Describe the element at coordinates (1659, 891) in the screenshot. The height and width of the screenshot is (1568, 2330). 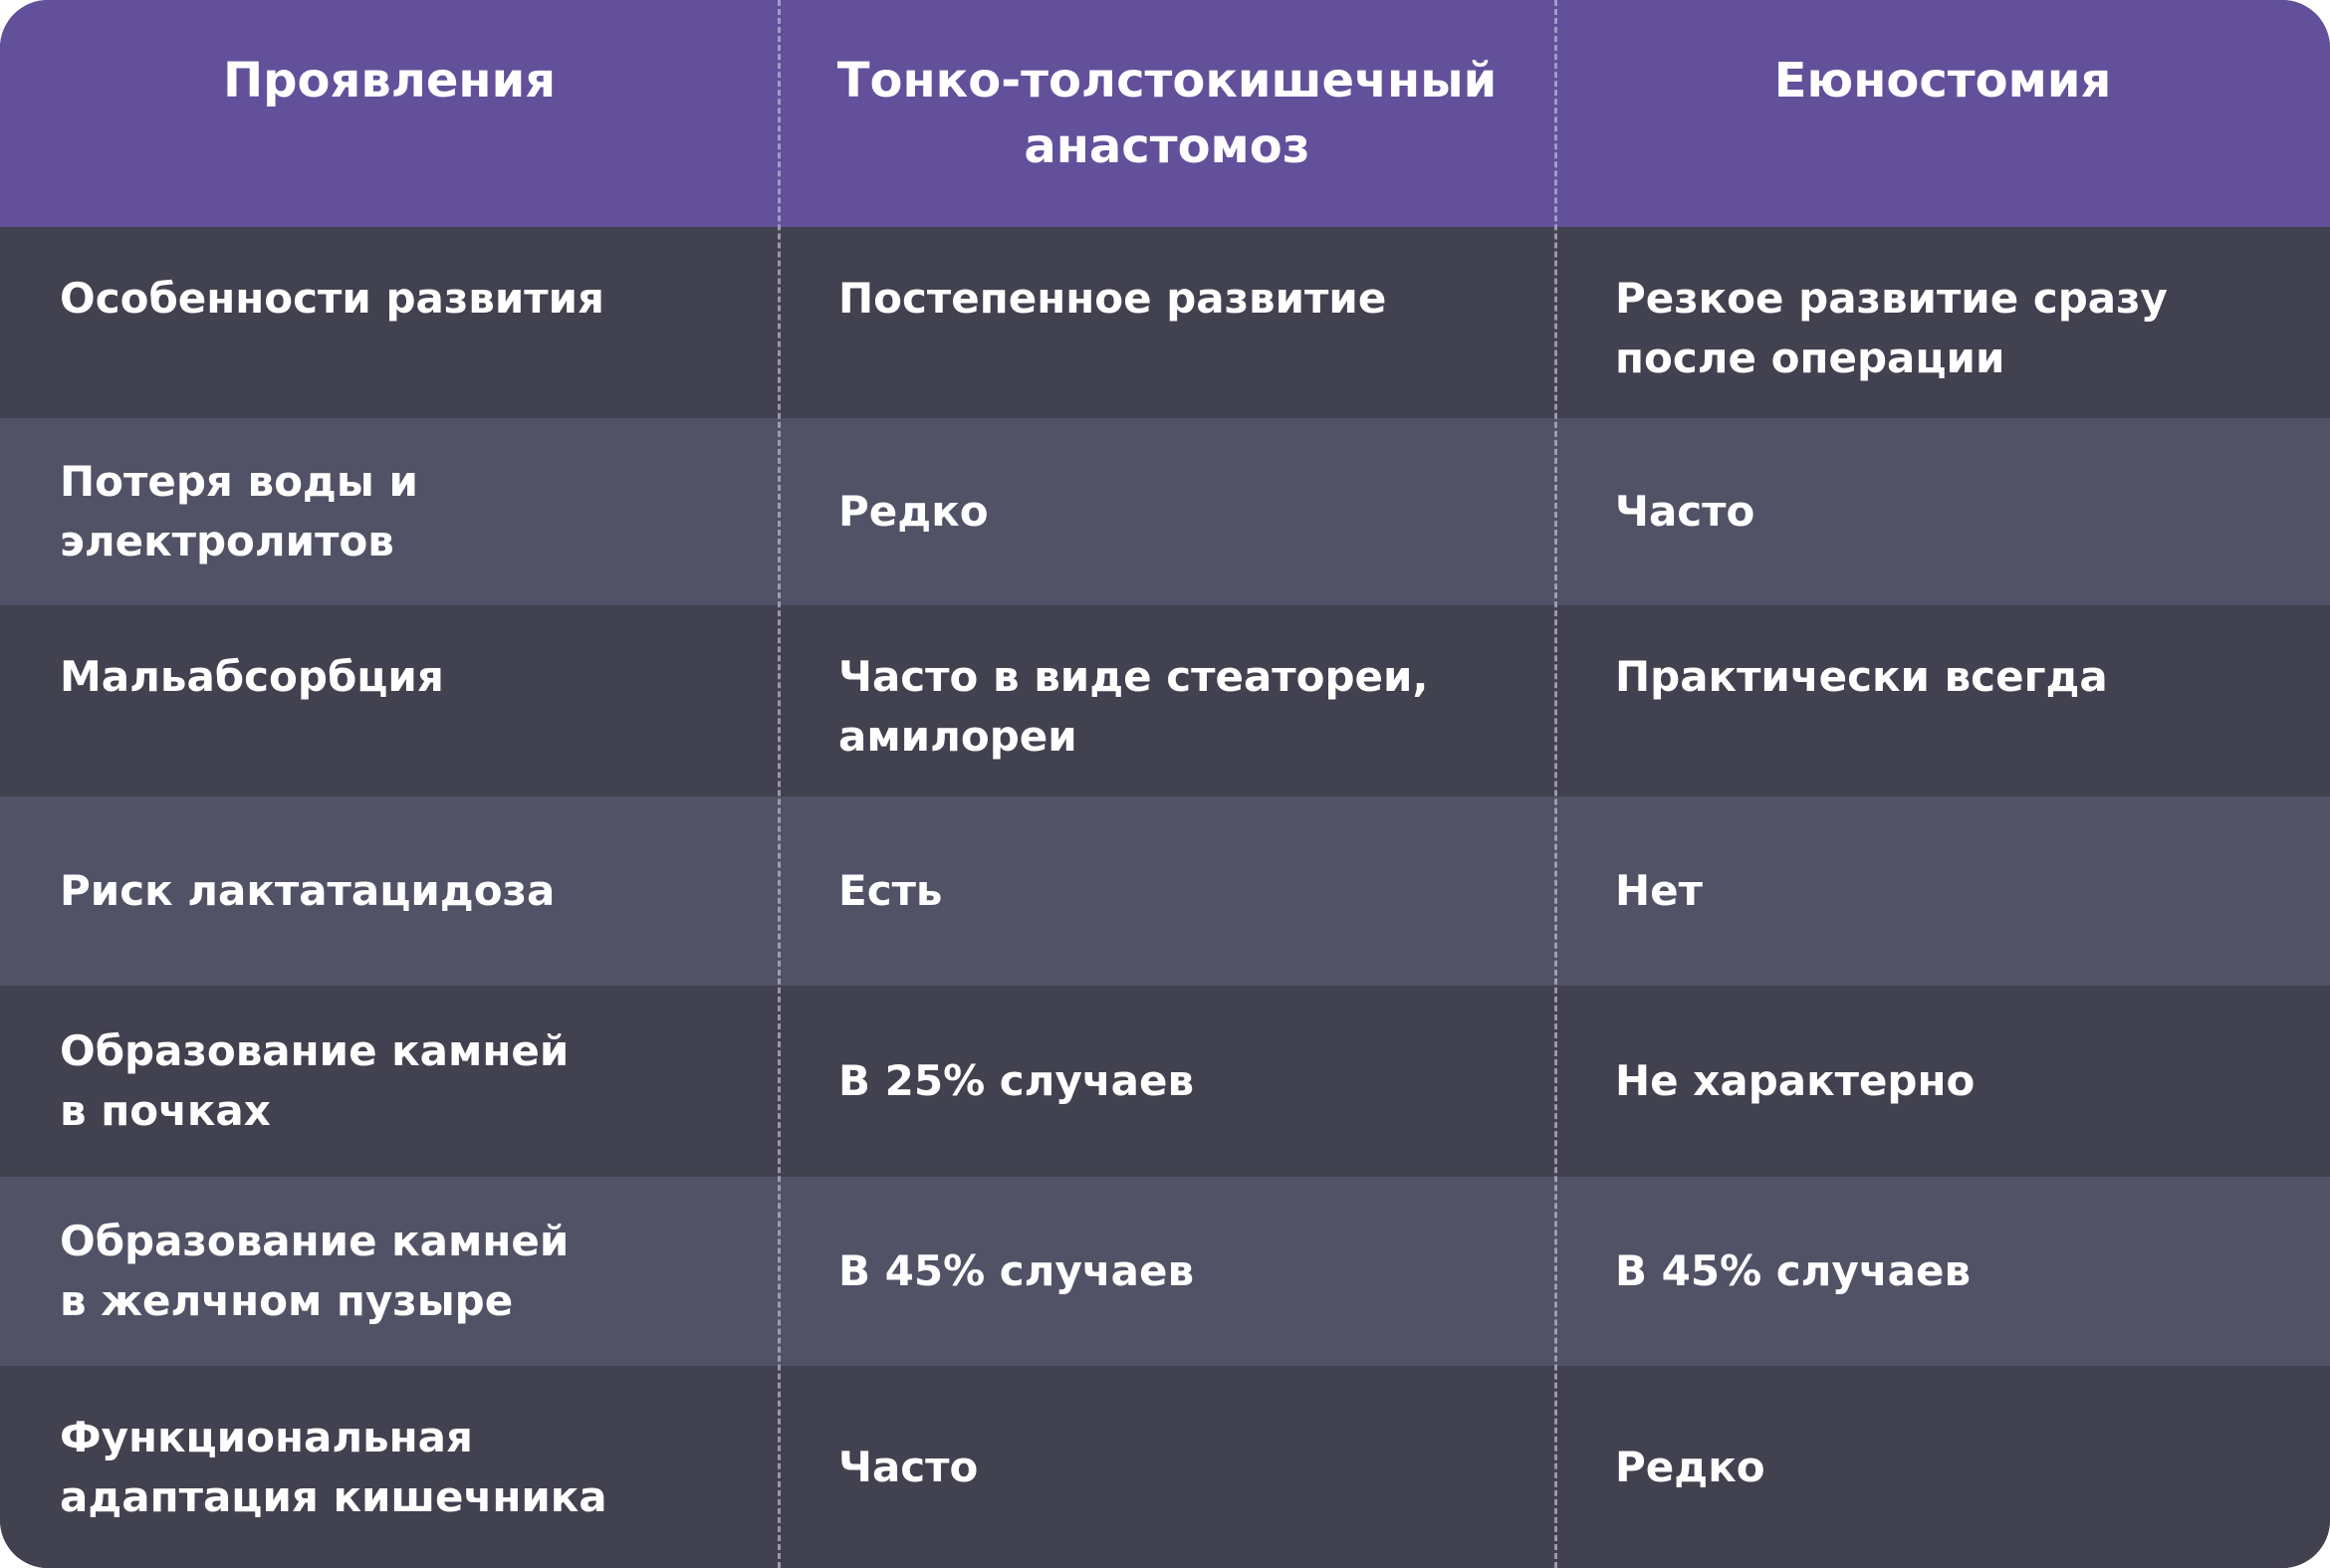
I see `row-jejunostomy-value: Нет` at that location.